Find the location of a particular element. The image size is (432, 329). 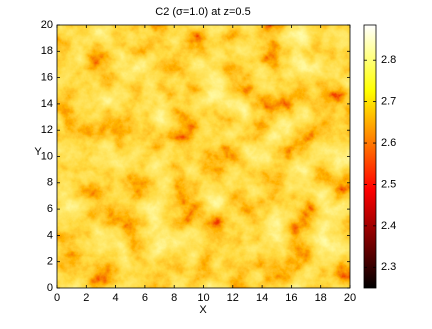

colorbar-tick-label: 2.8 is located at coordinates (388, 60).